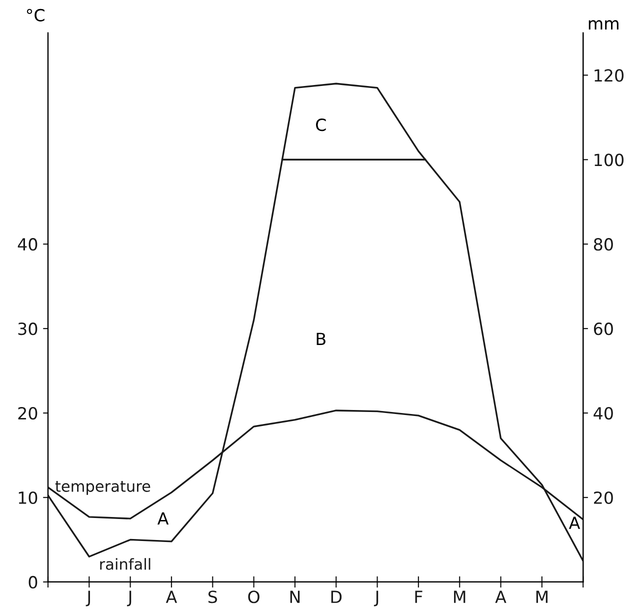  What do you see at coordinates (102, 488) in the screenshot?
I see `series-label: temperature` at bounding box center [102, 488].